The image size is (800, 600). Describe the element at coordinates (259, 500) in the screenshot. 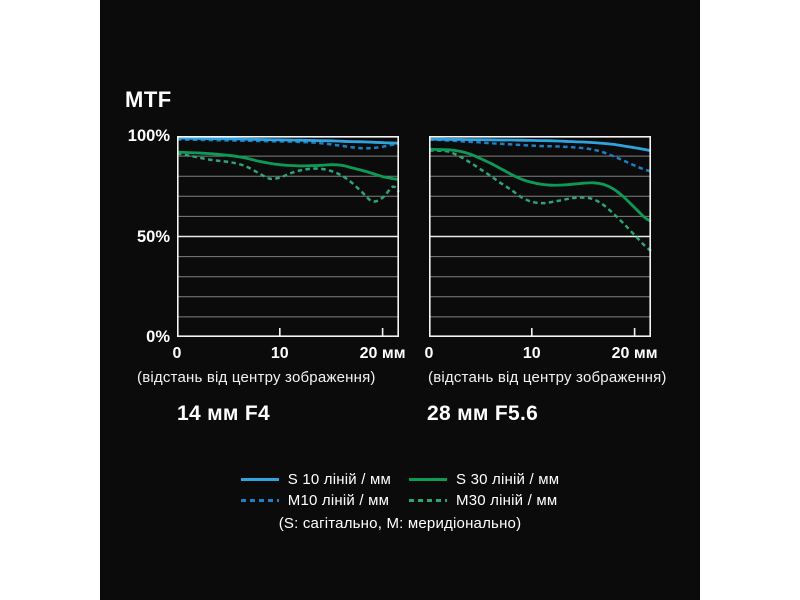

I see `m10-line-swatch` at that location.